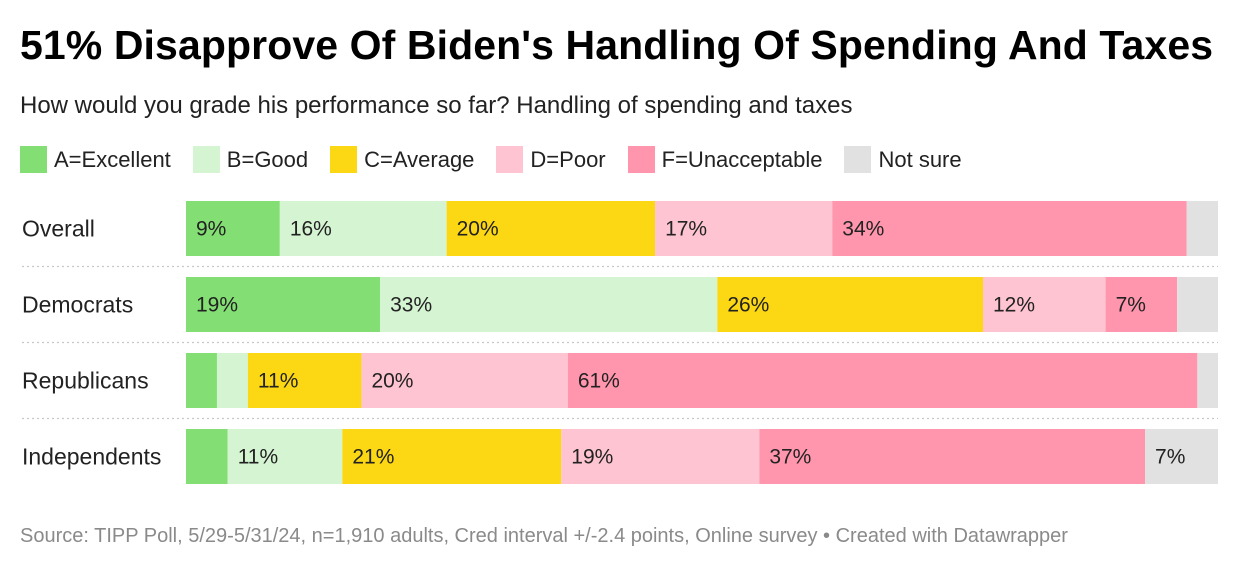 The height and width of the screenshot is (572, 1240). What do you see at coordinates (207, 456) in the screenshot?
I see `bar-independents-excellent` at bounding box center [207, 456].